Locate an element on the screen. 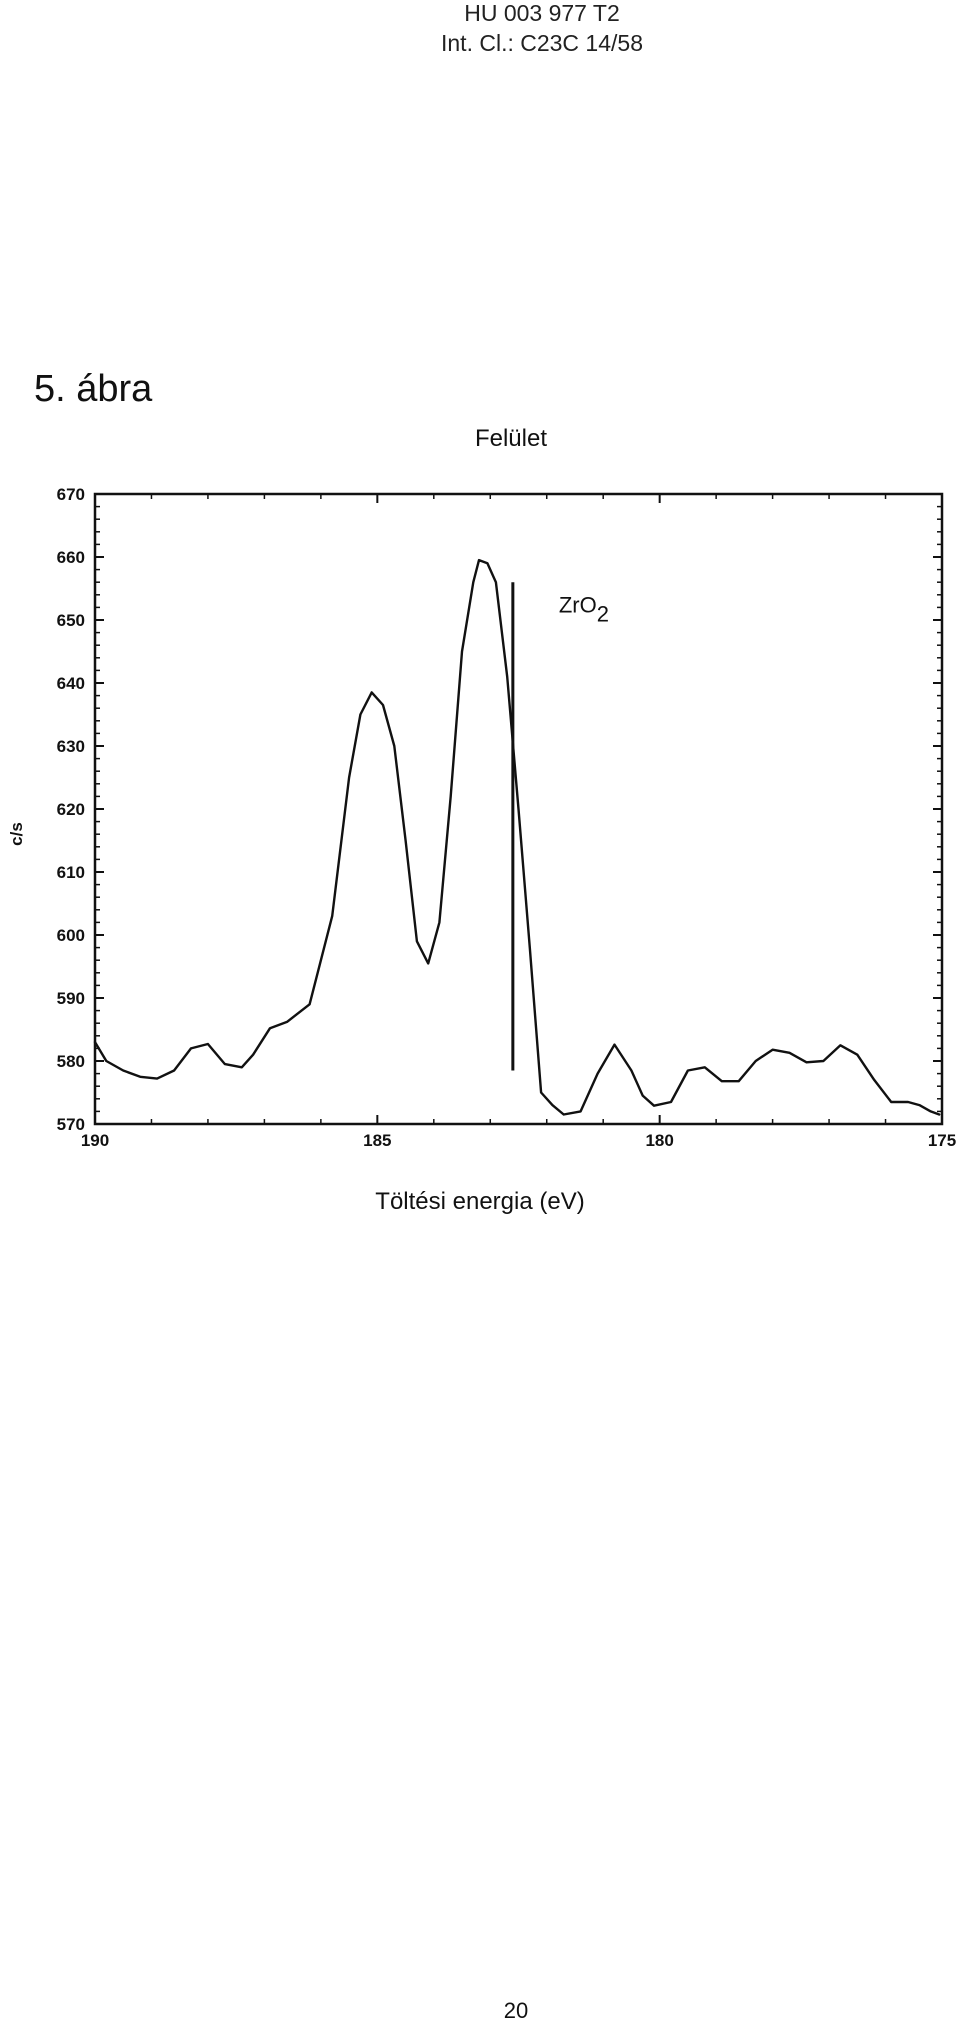 This screenshot has height=2032, width=960. figure-label: 5. ábra is located at coordinates (93, 389).